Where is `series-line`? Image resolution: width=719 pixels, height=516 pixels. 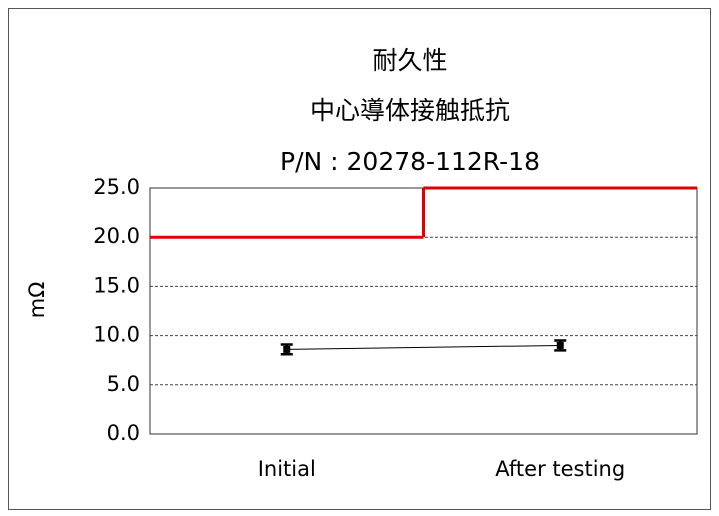 series-line is located at coordinates (423, 347).